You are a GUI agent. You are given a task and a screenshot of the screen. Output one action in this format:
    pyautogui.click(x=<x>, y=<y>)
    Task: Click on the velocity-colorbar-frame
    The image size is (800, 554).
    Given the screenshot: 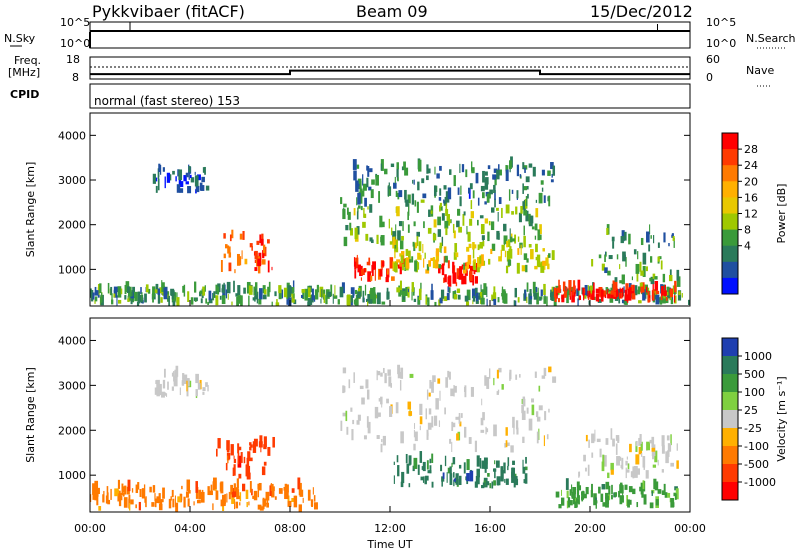 What is the action you would take?
    pyautogui.click(x=730, y=419)
    